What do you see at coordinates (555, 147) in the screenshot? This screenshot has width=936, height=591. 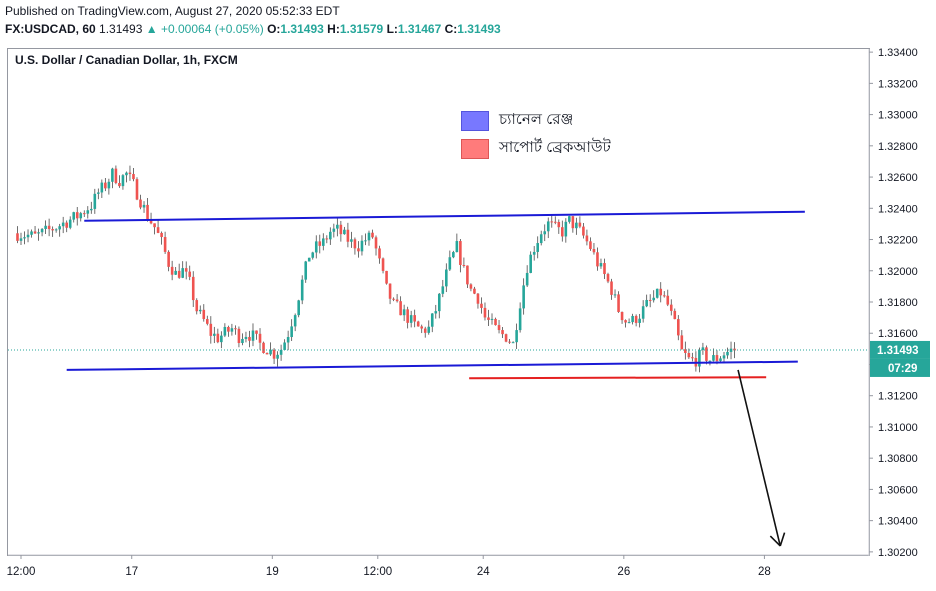 I see `legend-label-breakout: সাপোর্ট ব্রেকআউট` at bounding box center [555, 147].